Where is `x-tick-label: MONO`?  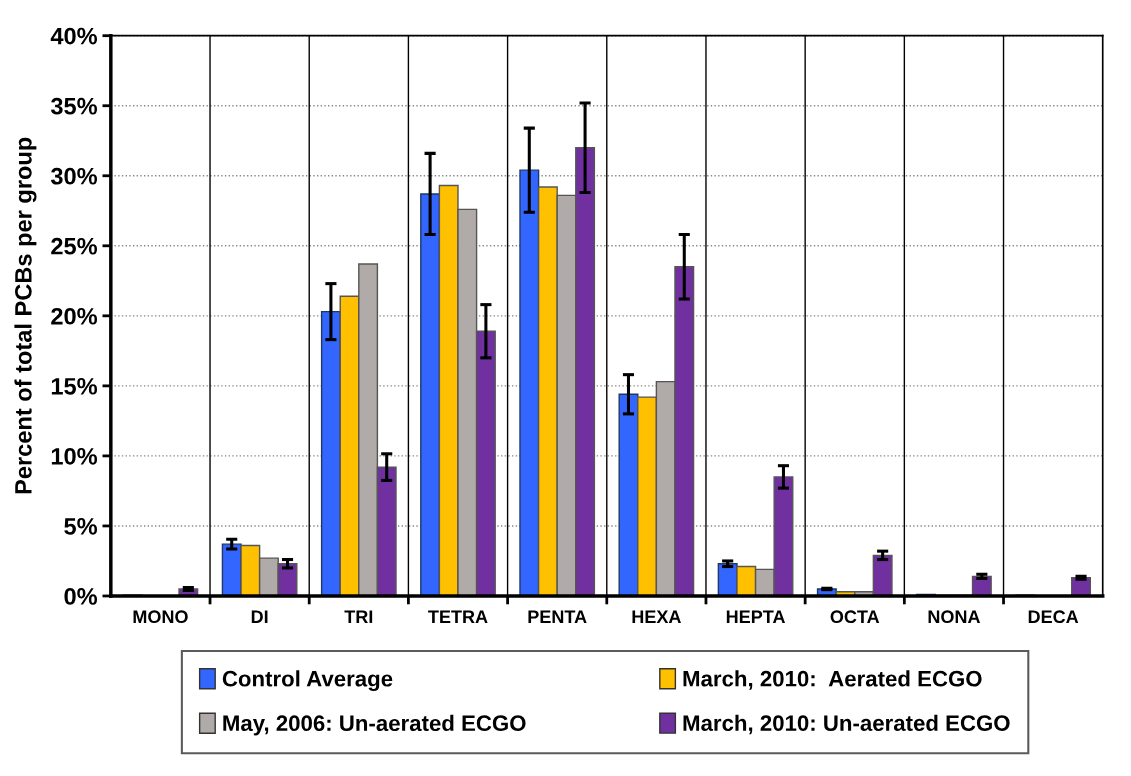 x-tick-label: MONO is located at coordinates (160, 617).